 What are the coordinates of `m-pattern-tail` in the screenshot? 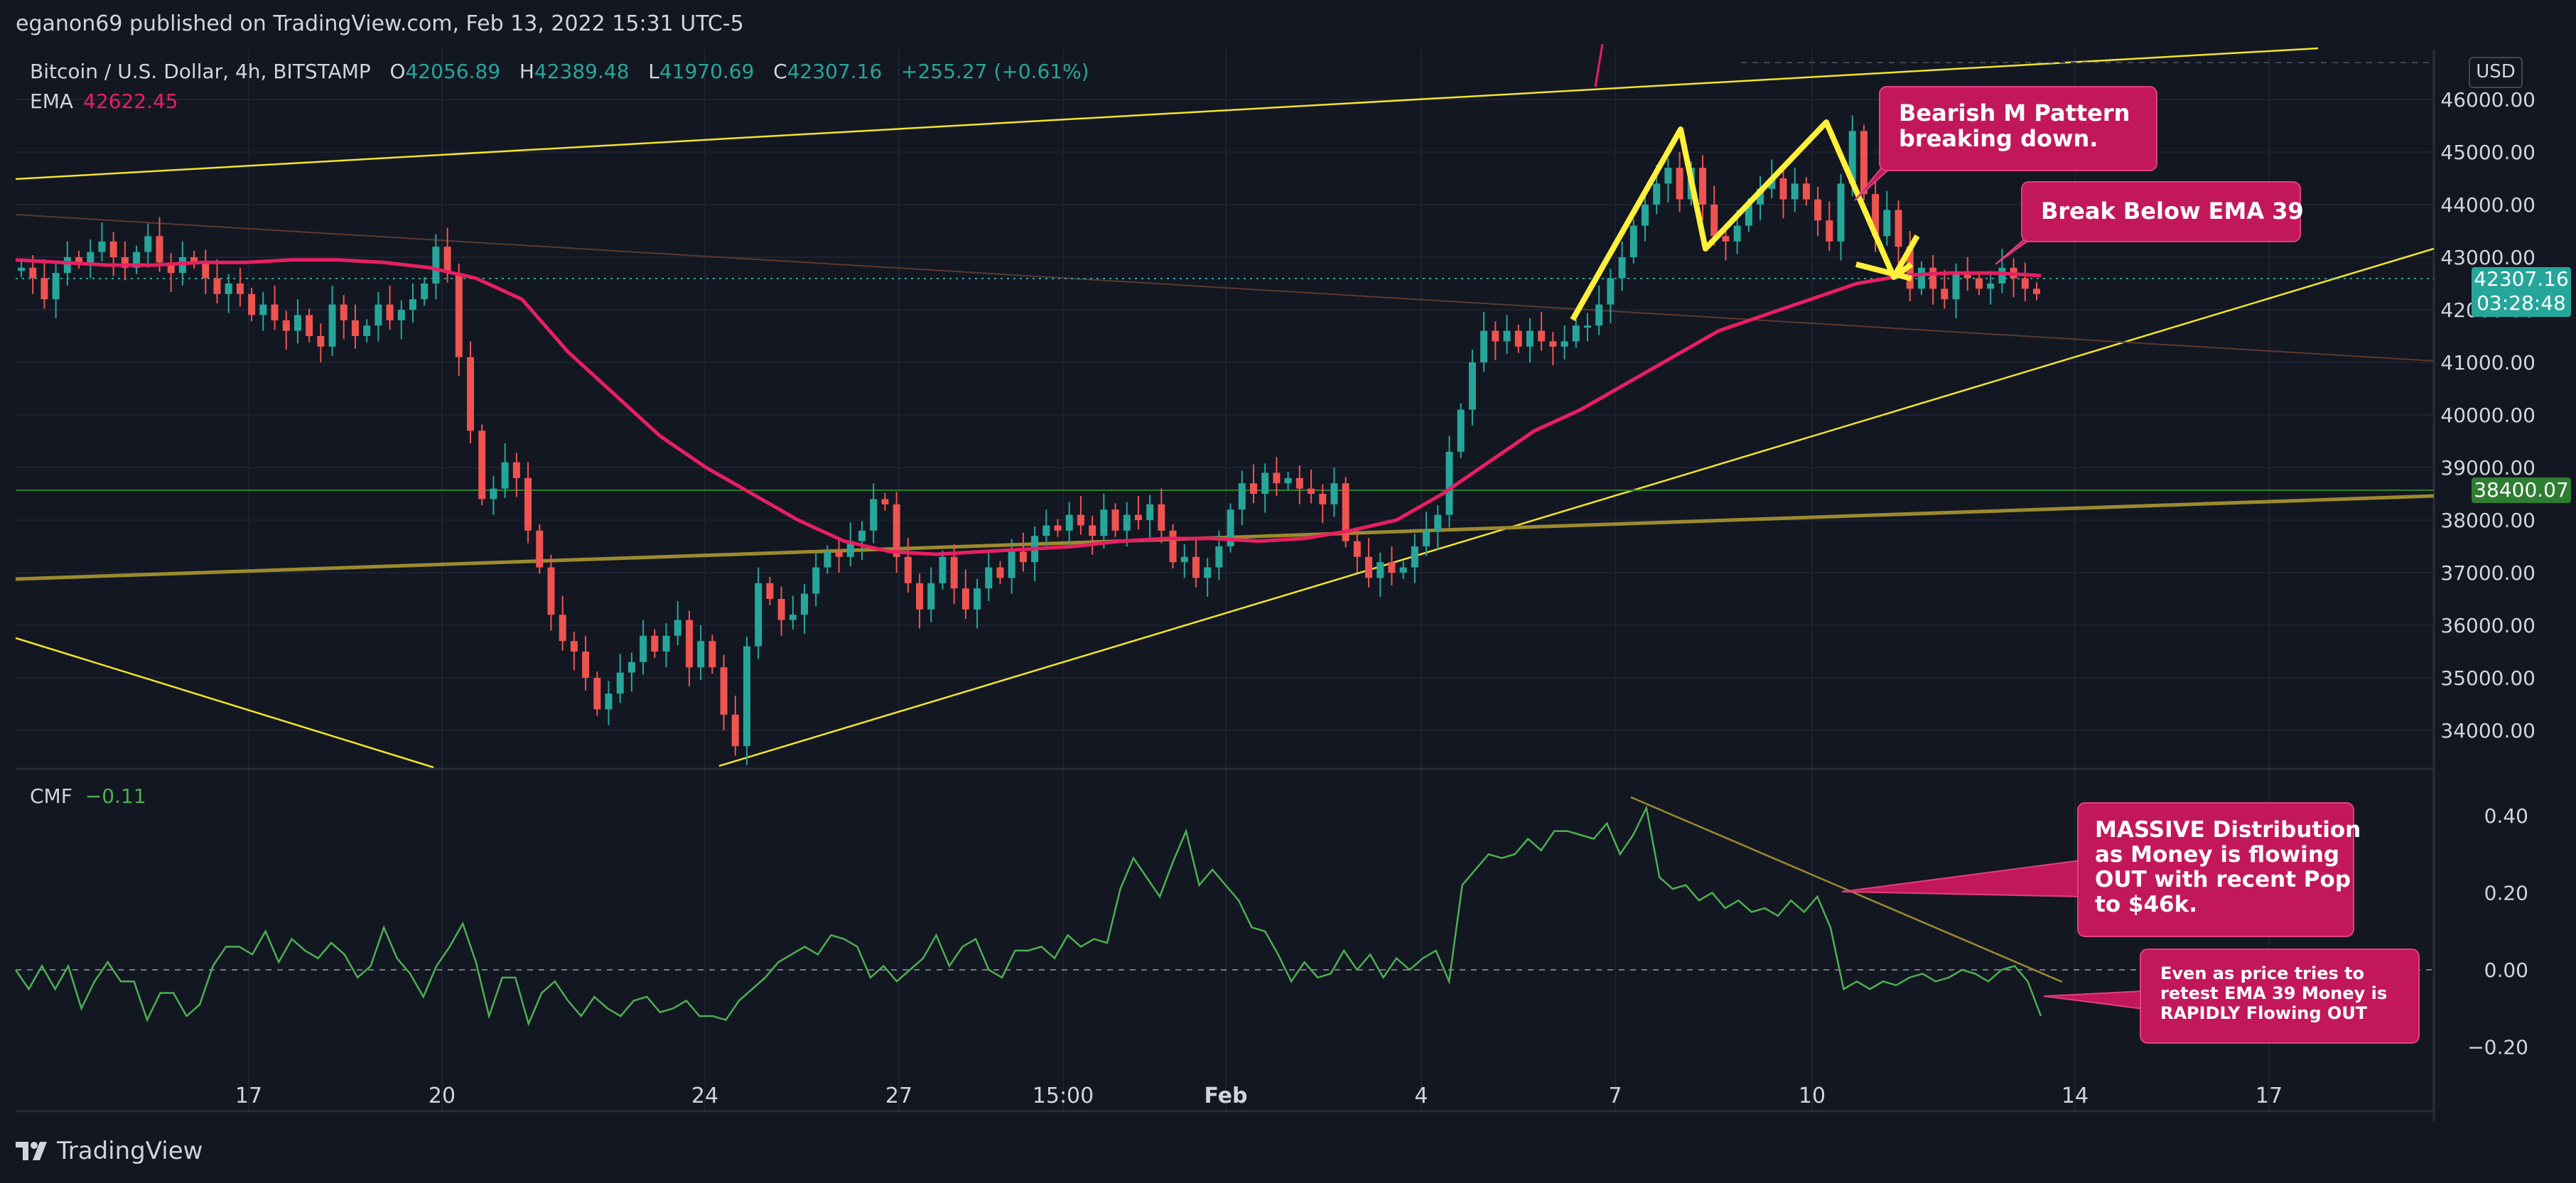 It's located at (1883, 271).